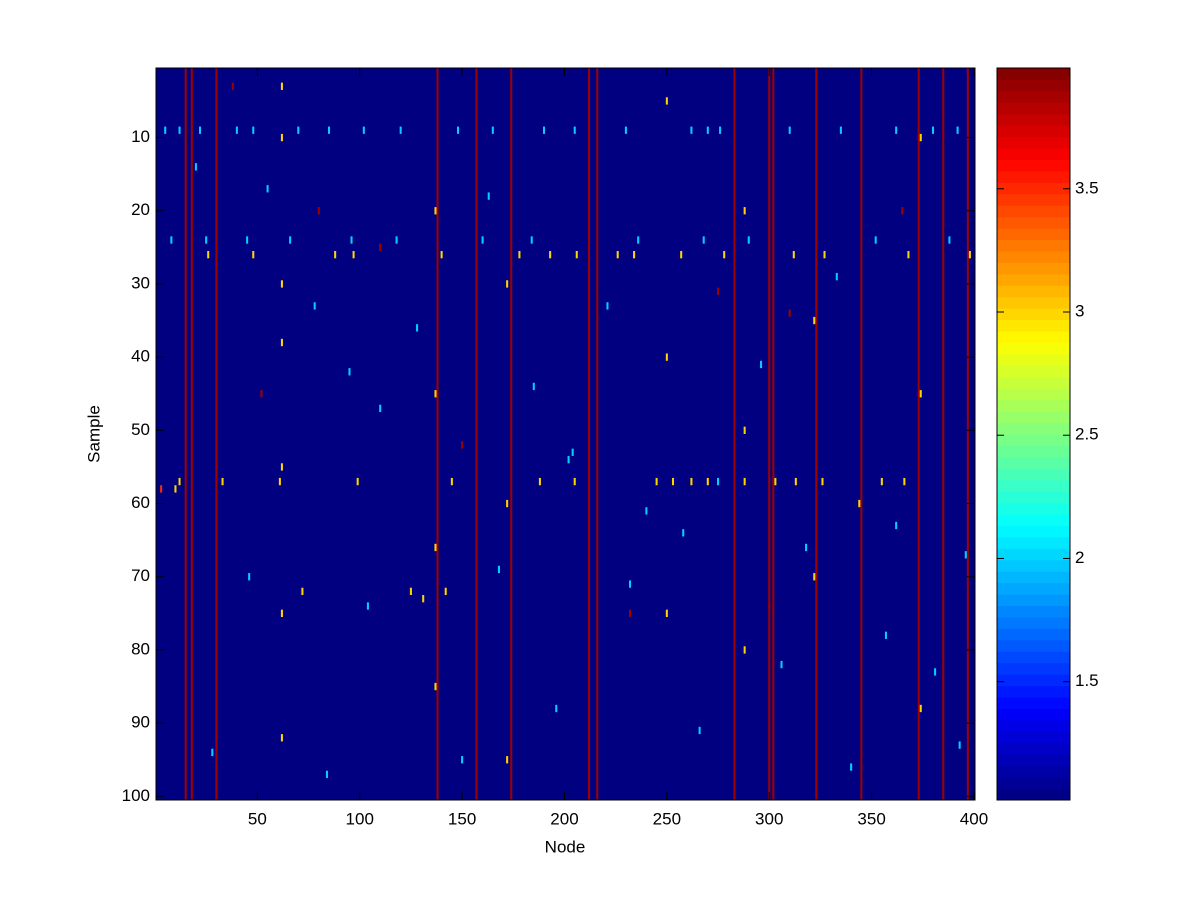 Image resolution: width=1200 pixels, height=900 pixels. I want to click on x-tick-label: 250, so click(667, 818).